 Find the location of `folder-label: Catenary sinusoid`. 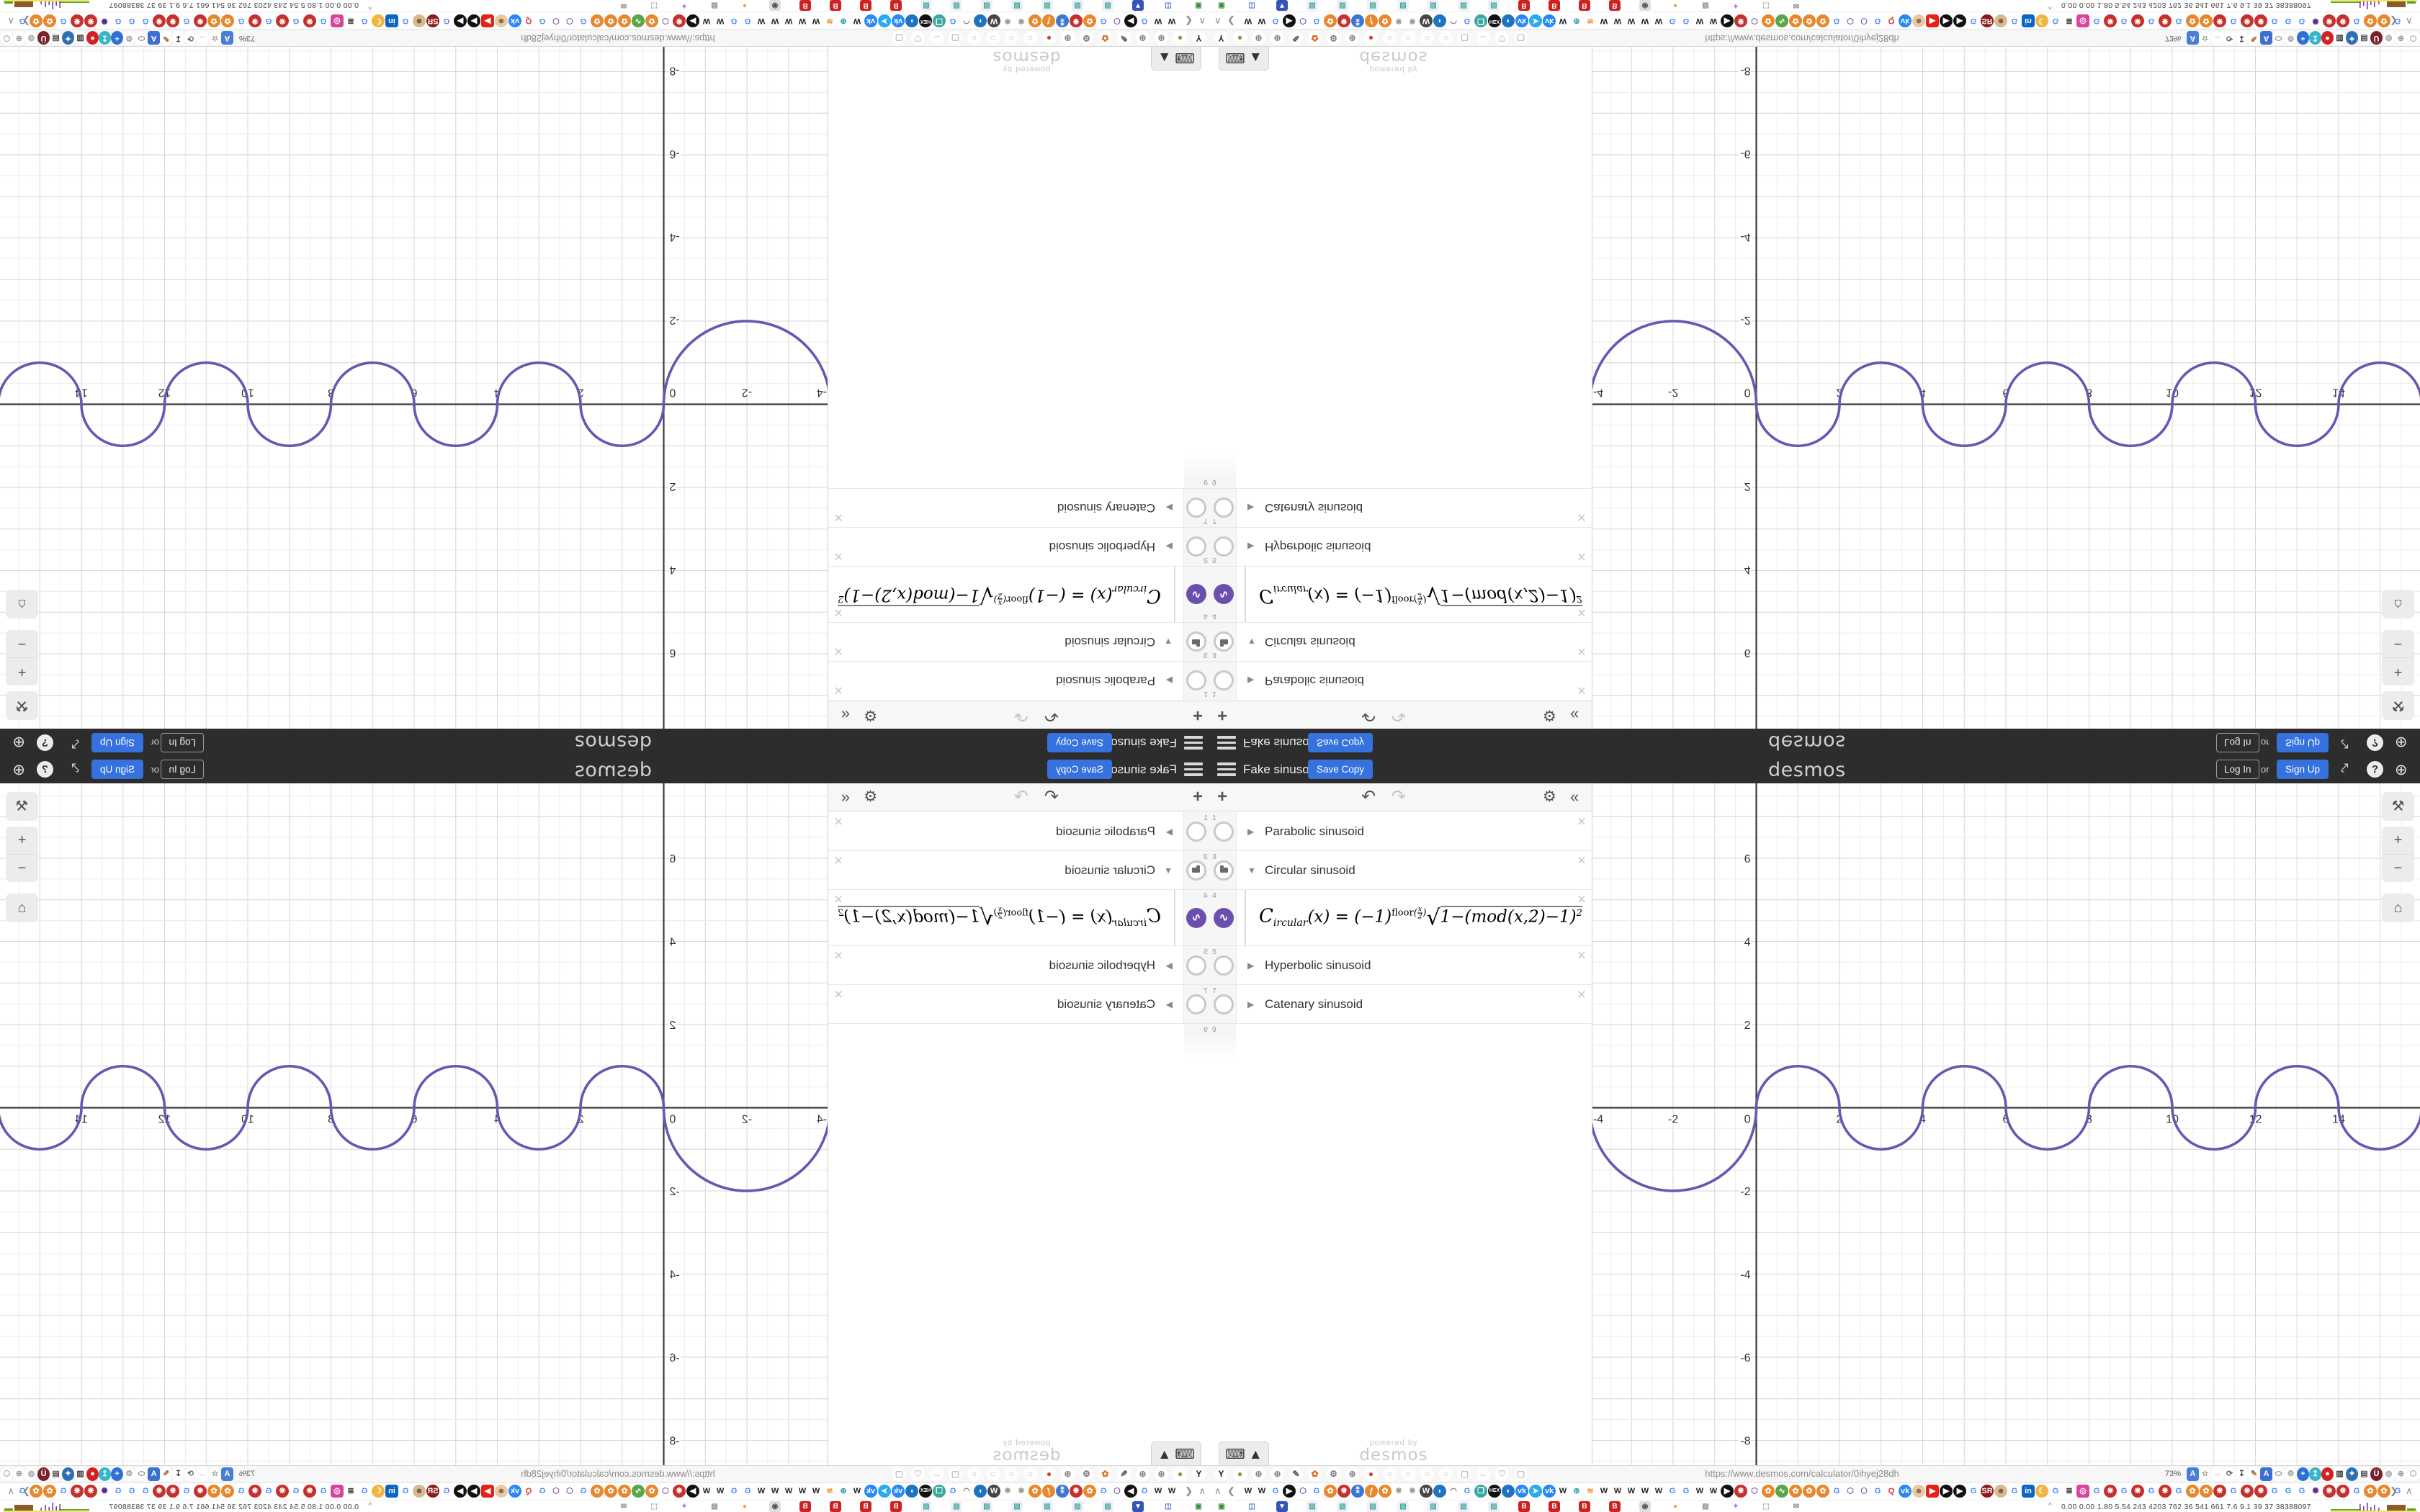

folder-label: Catenary sinusoid is located at coordinates (1106, 1003).